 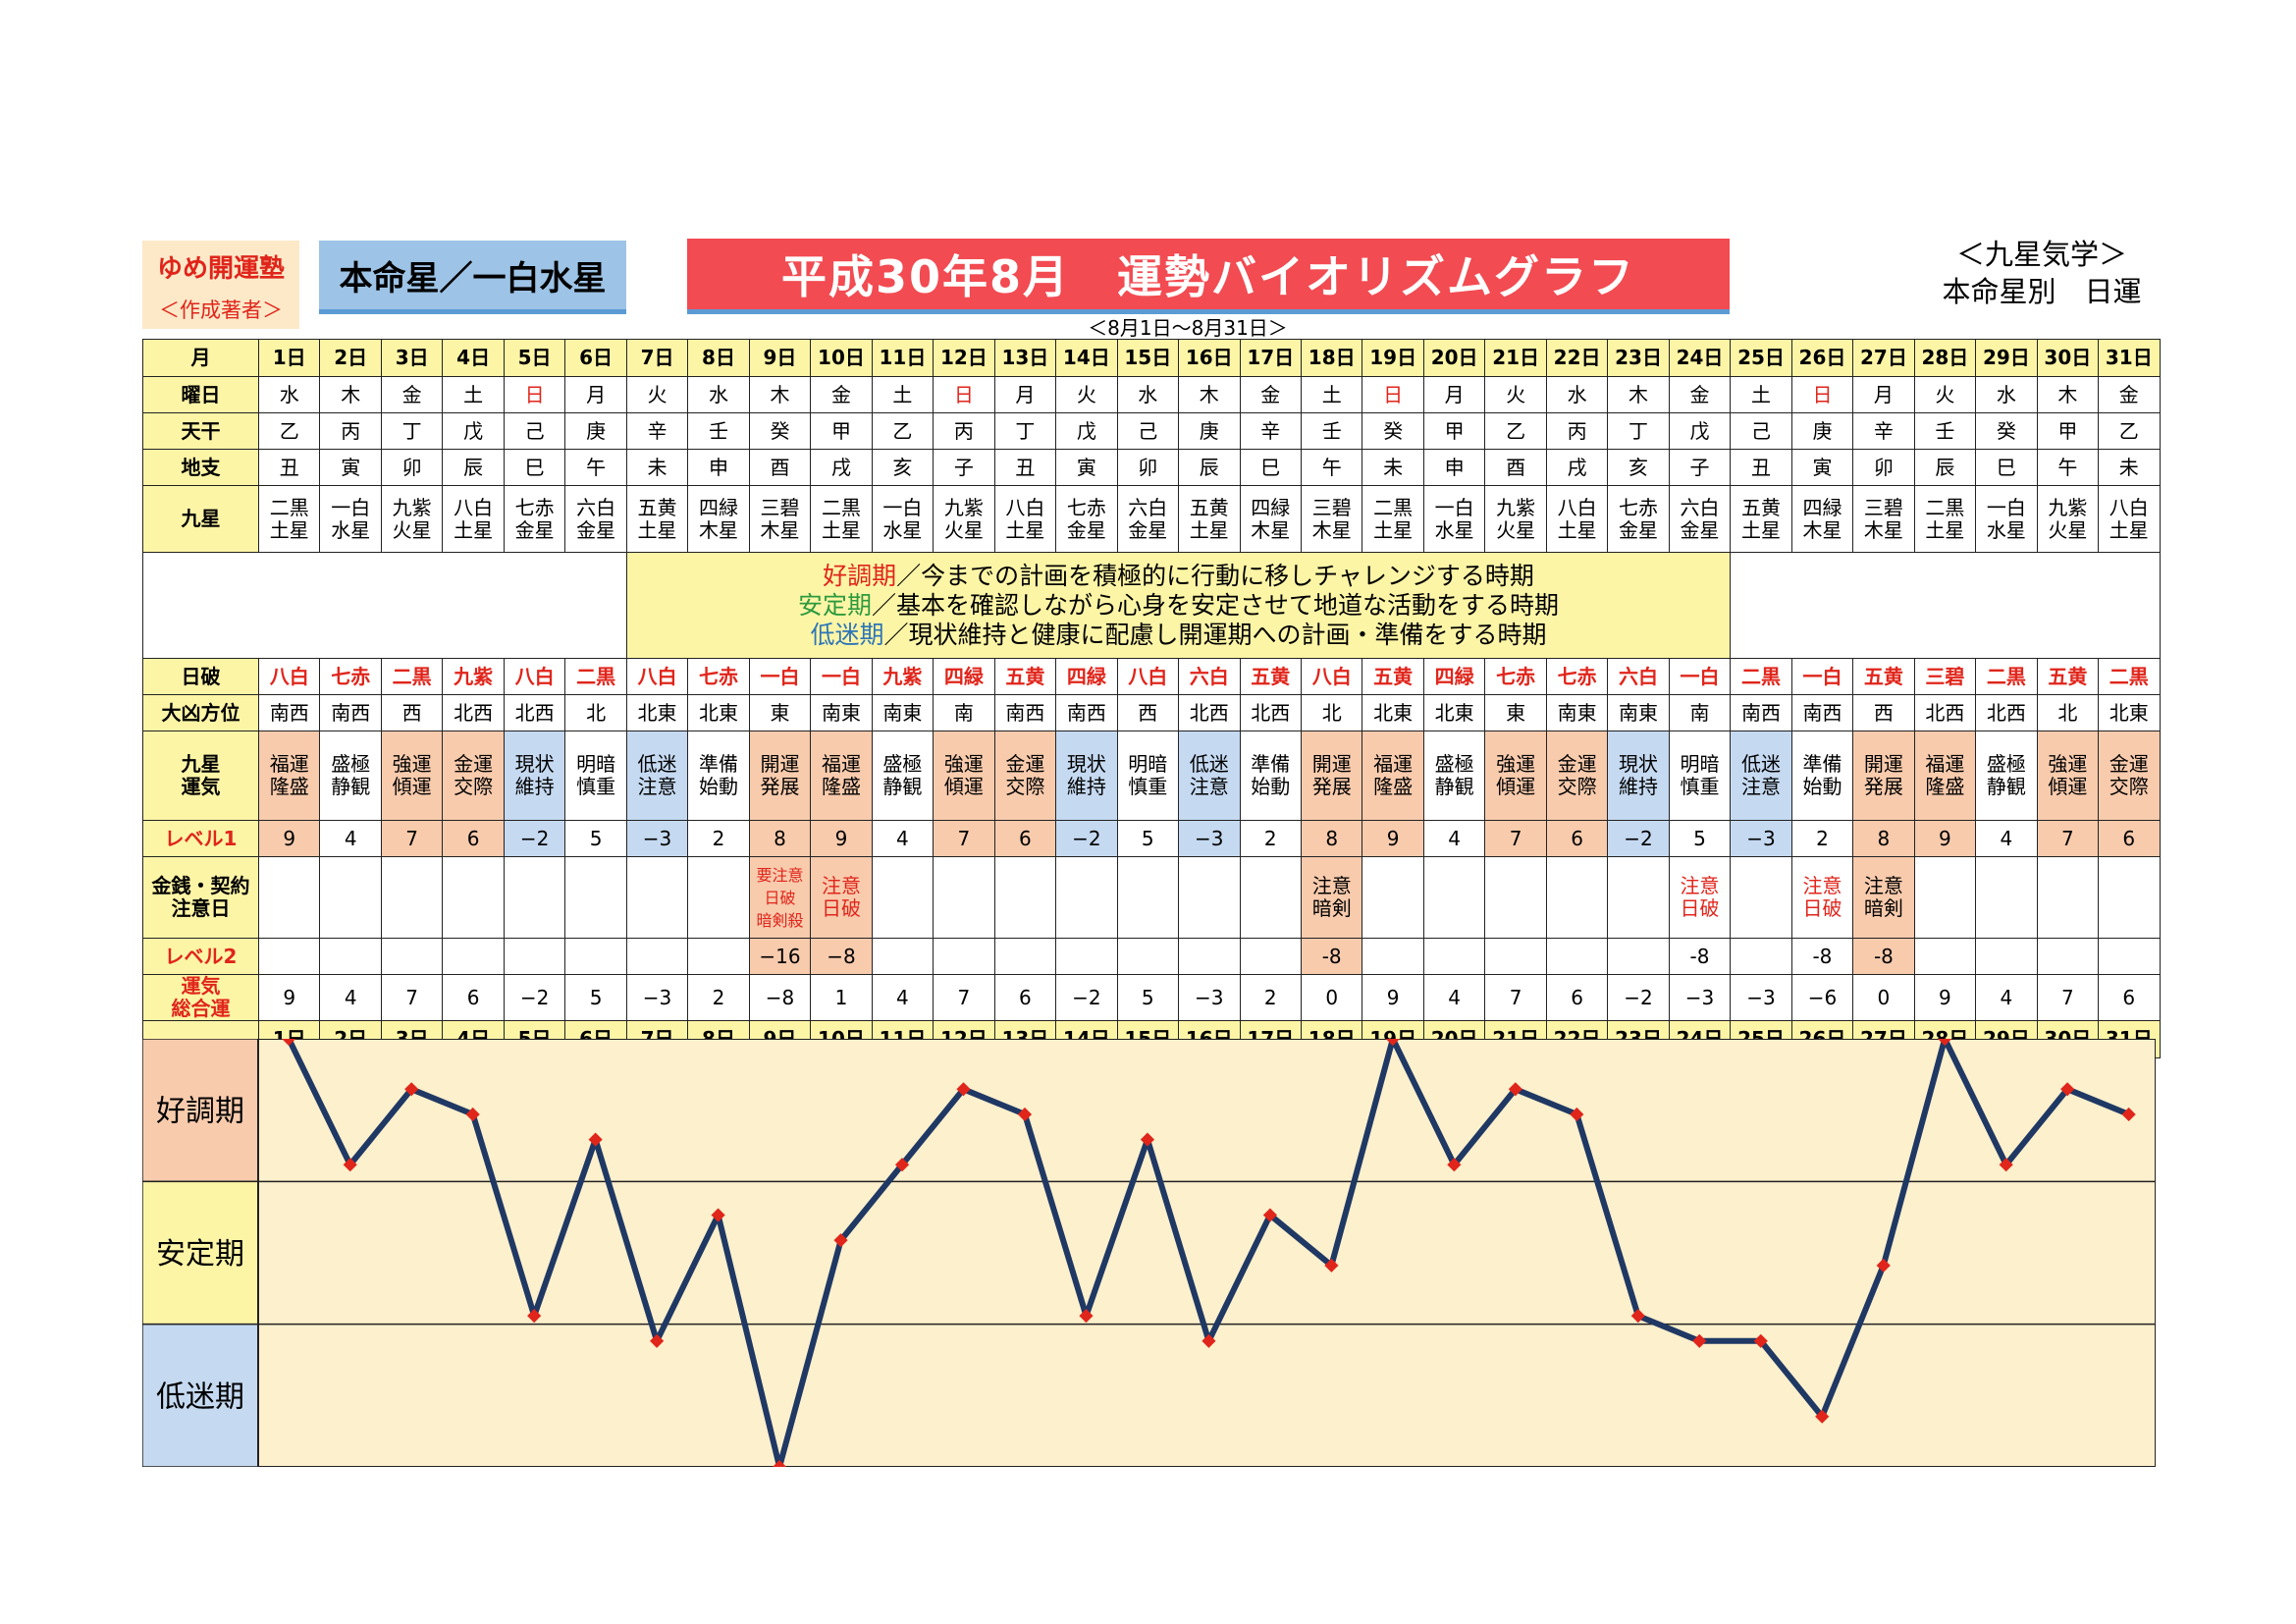 I want to click on nippa-star: 二黒, so click(x=412, y=676).